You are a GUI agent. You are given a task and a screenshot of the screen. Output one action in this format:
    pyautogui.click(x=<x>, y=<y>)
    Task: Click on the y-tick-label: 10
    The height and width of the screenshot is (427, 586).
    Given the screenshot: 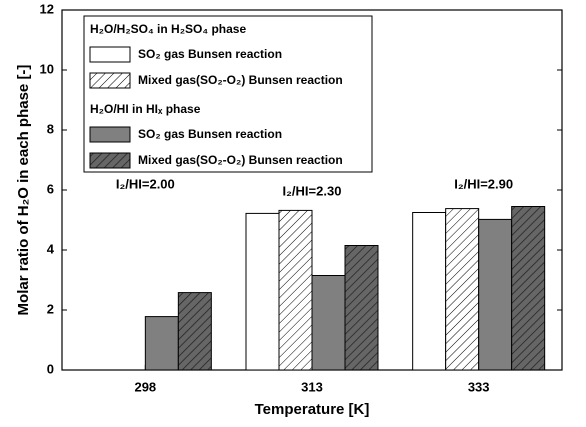 What is the action you would take?
    pyautogui.click(x=47, y=68)
    